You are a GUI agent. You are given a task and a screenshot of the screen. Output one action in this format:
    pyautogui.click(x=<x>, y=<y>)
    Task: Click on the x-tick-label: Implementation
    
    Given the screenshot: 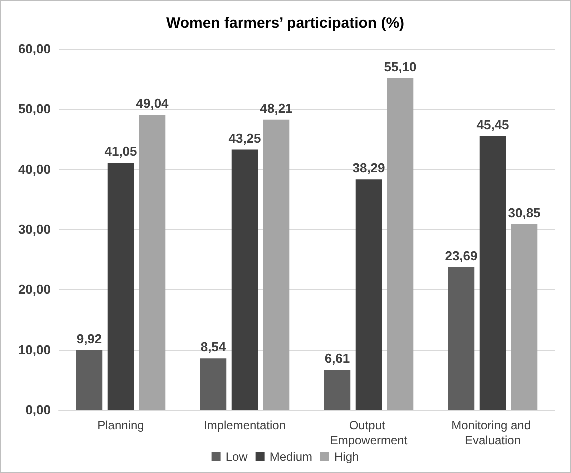 What is the action you would take?
    pyautogui.click(x=245, y=425)
    